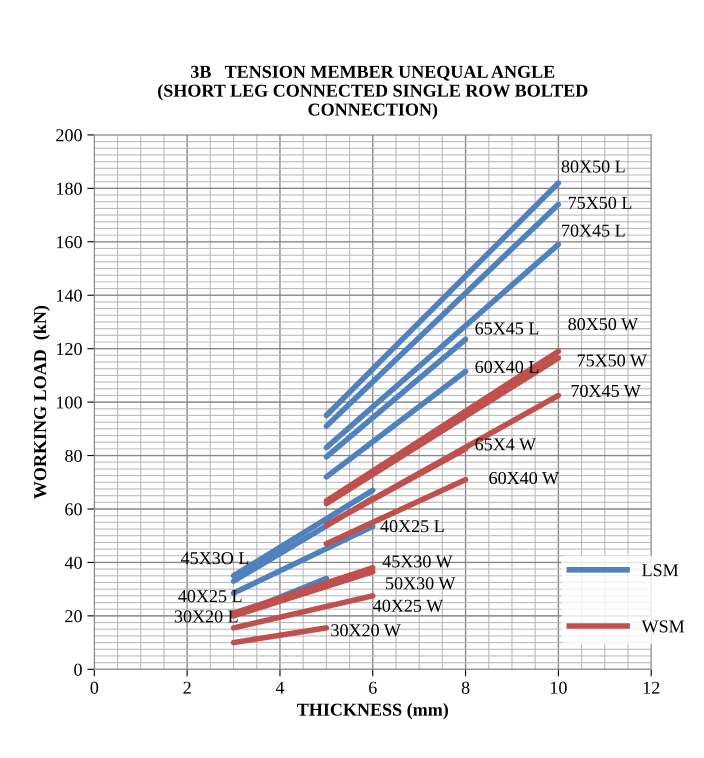 Image resolution: width=704 pixels, height=758 pixels. I want to click on y-tick-label: 120, so click(69, 349).